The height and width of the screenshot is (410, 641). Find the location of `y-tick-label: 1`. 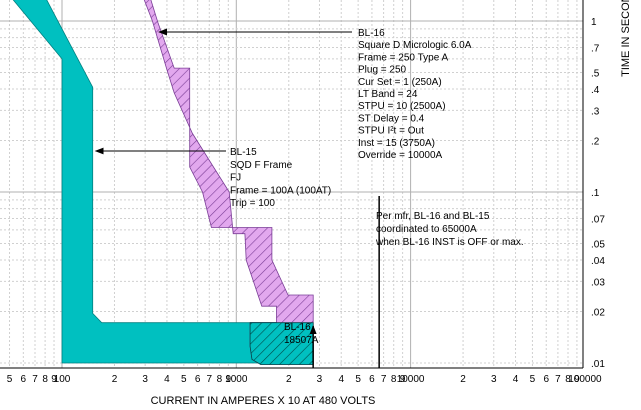

y-tick-label: 1 is located at coordinates (594, 22).